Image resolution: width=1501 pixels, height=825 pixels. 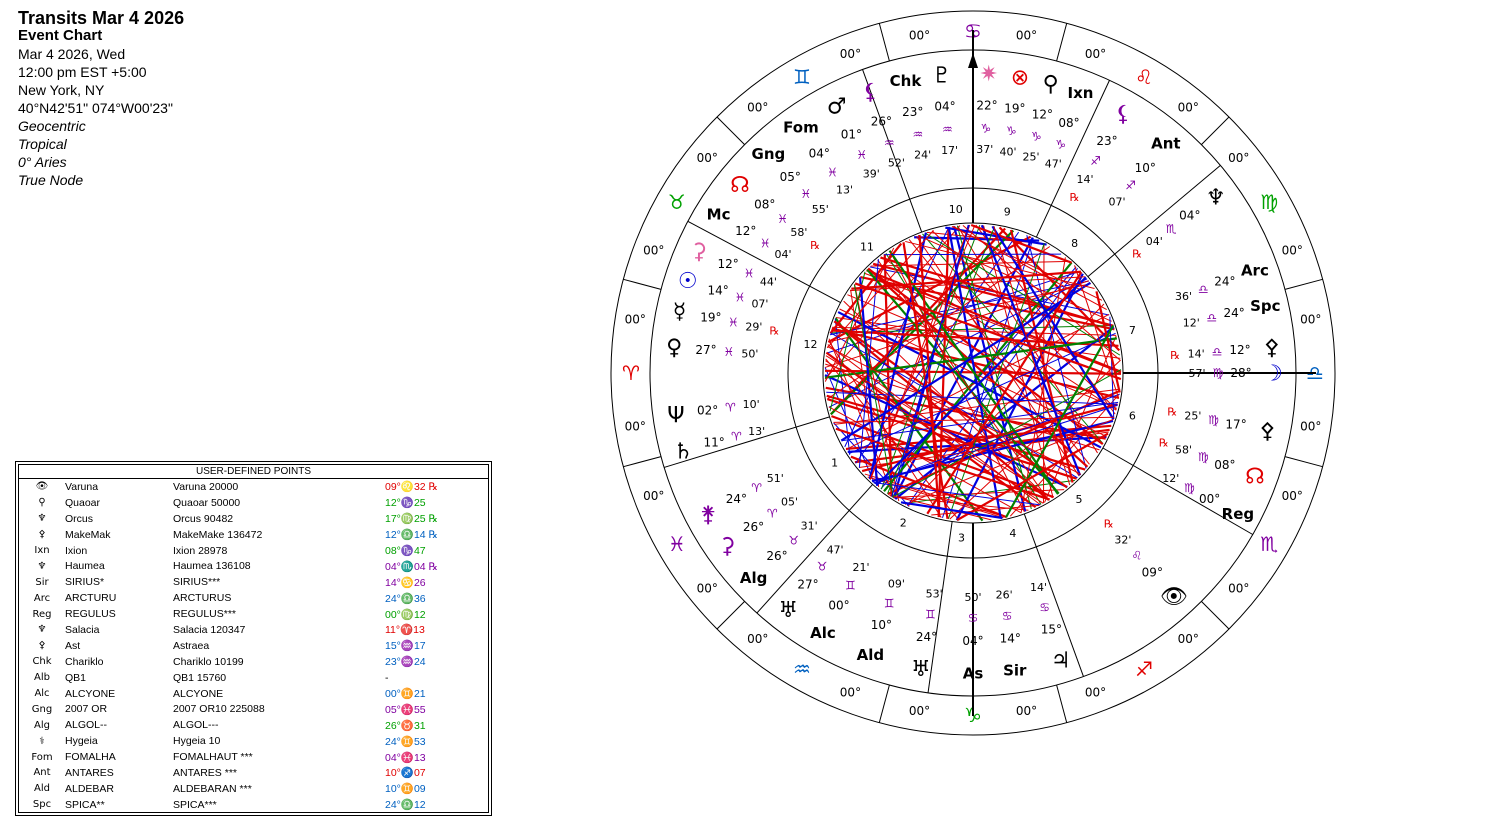 What do you see at coordinates (1015, 670) in the screenshot?
I see `planet-glyph-sirius: Sir` at bounding box center [1015, 670].